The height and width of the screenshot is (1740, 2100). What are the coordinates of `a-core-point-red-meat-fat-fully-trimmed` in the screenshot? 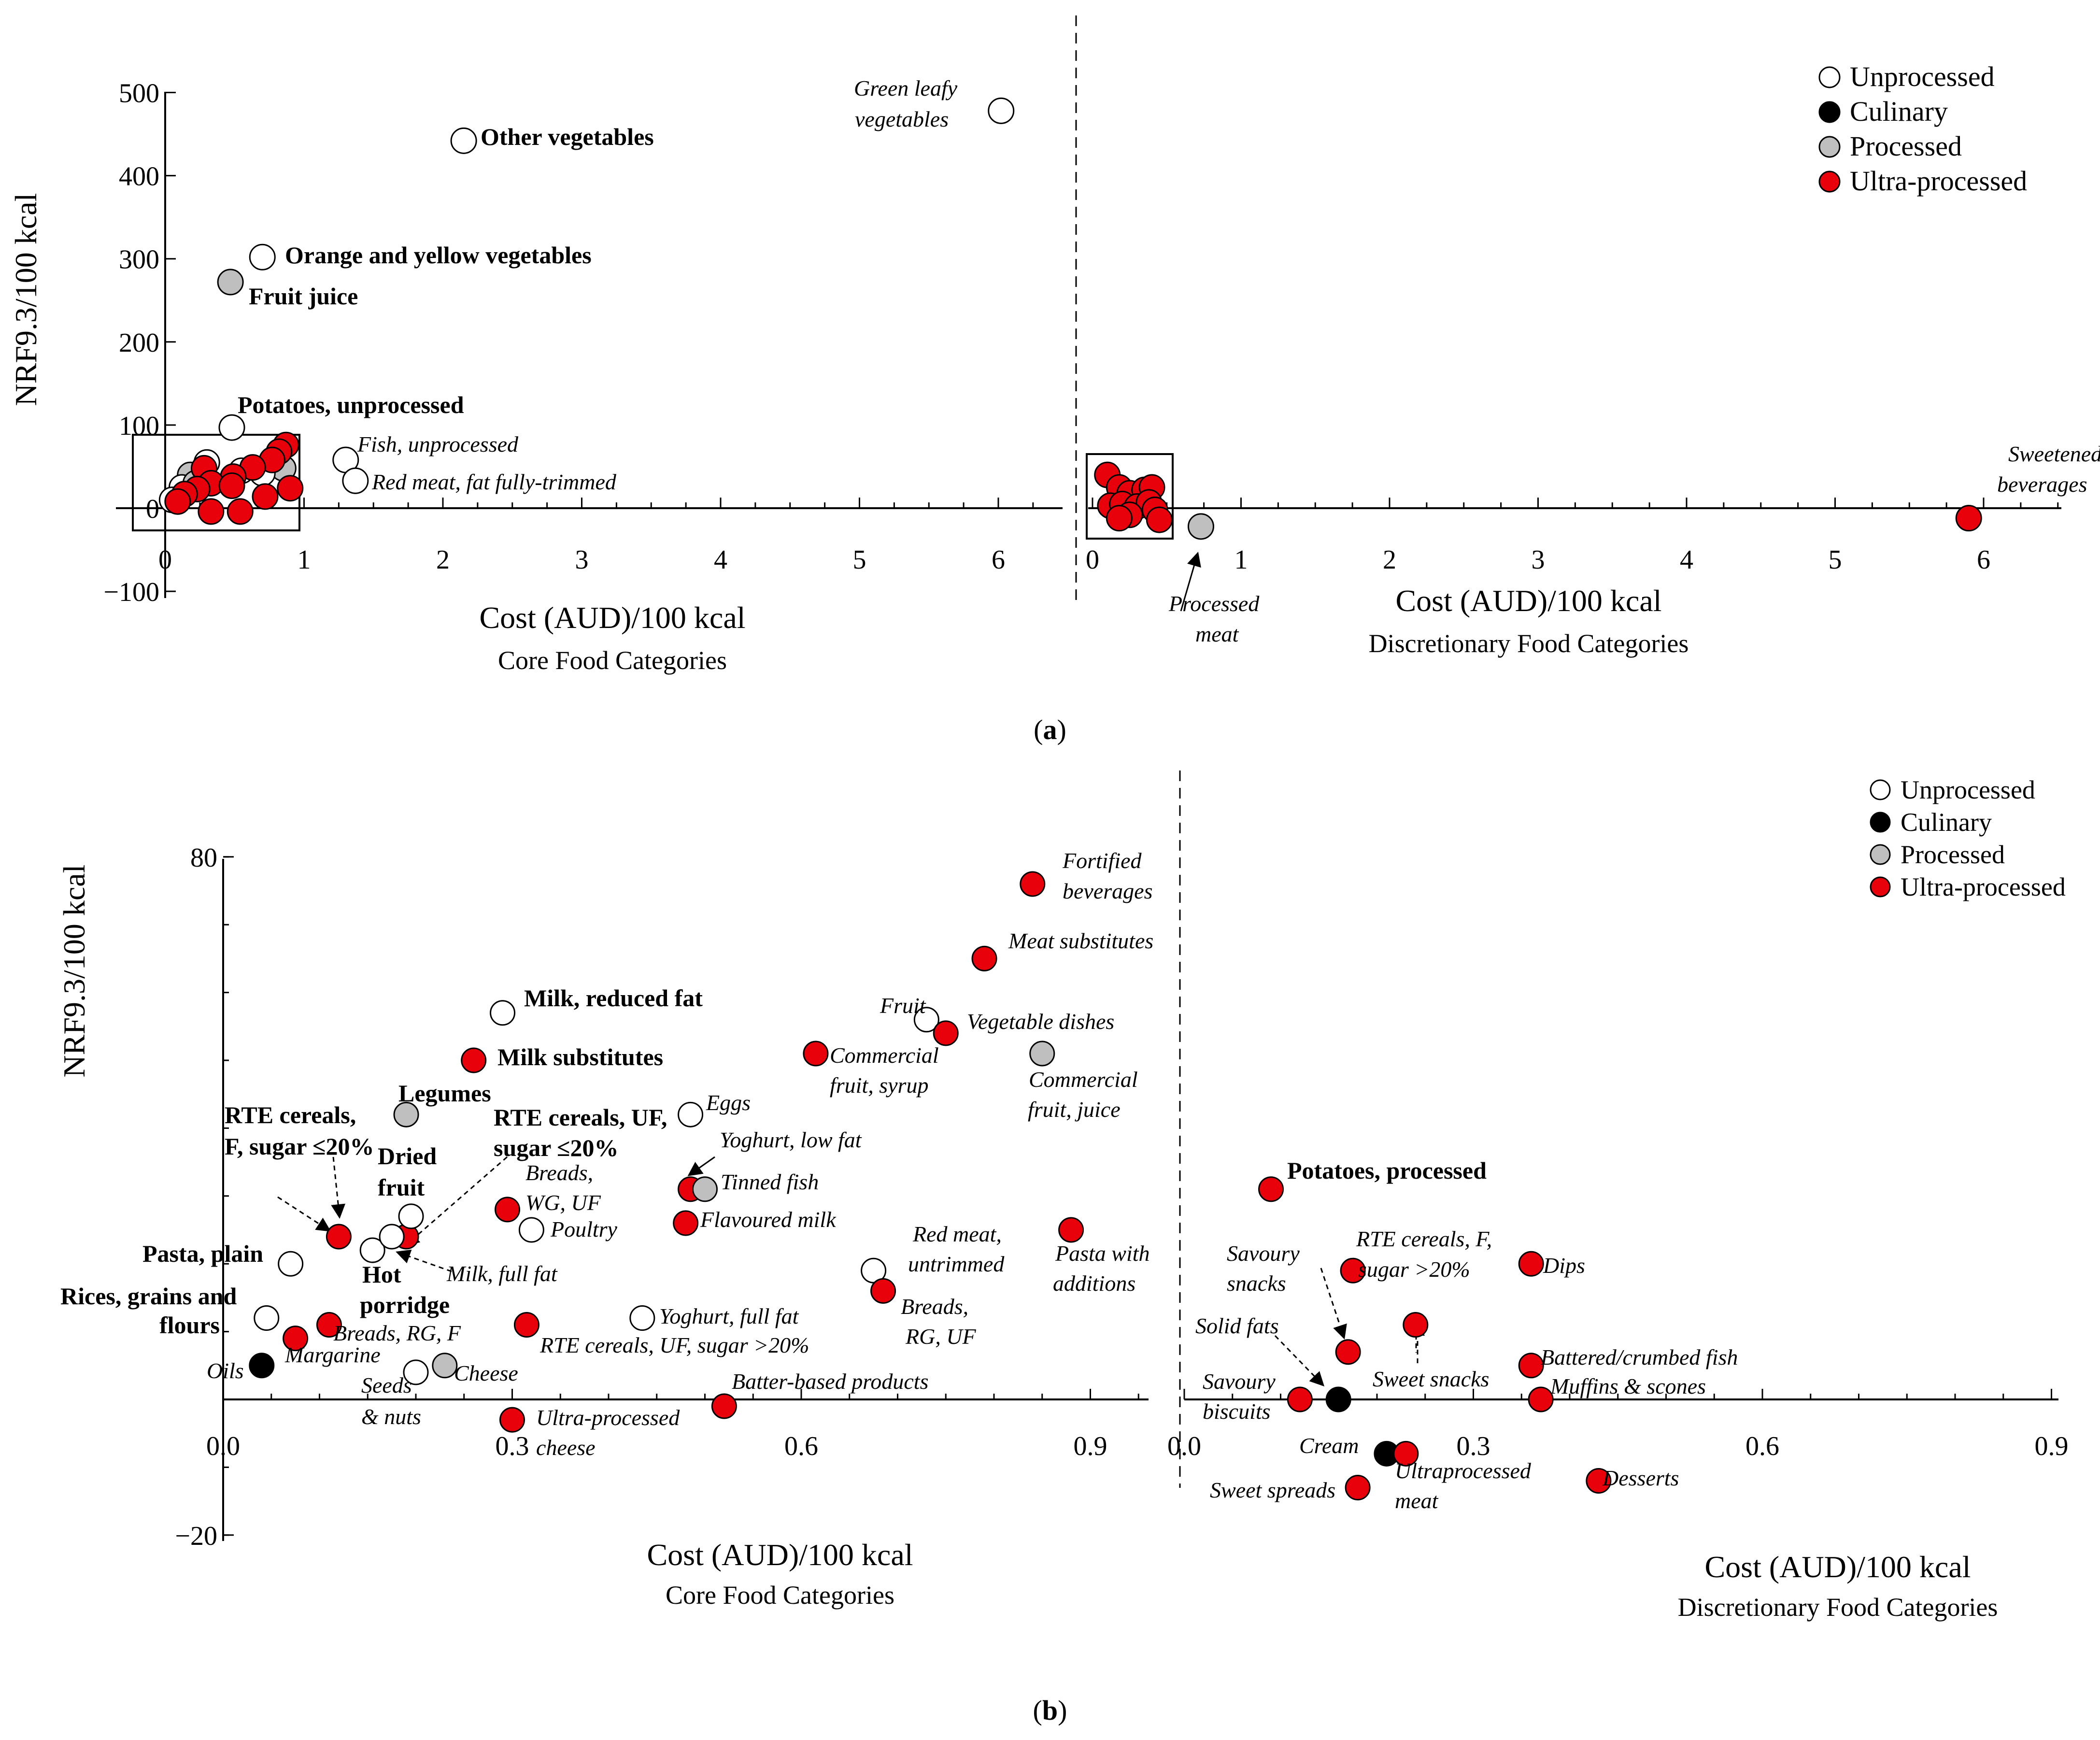 It's located at (355, 481).